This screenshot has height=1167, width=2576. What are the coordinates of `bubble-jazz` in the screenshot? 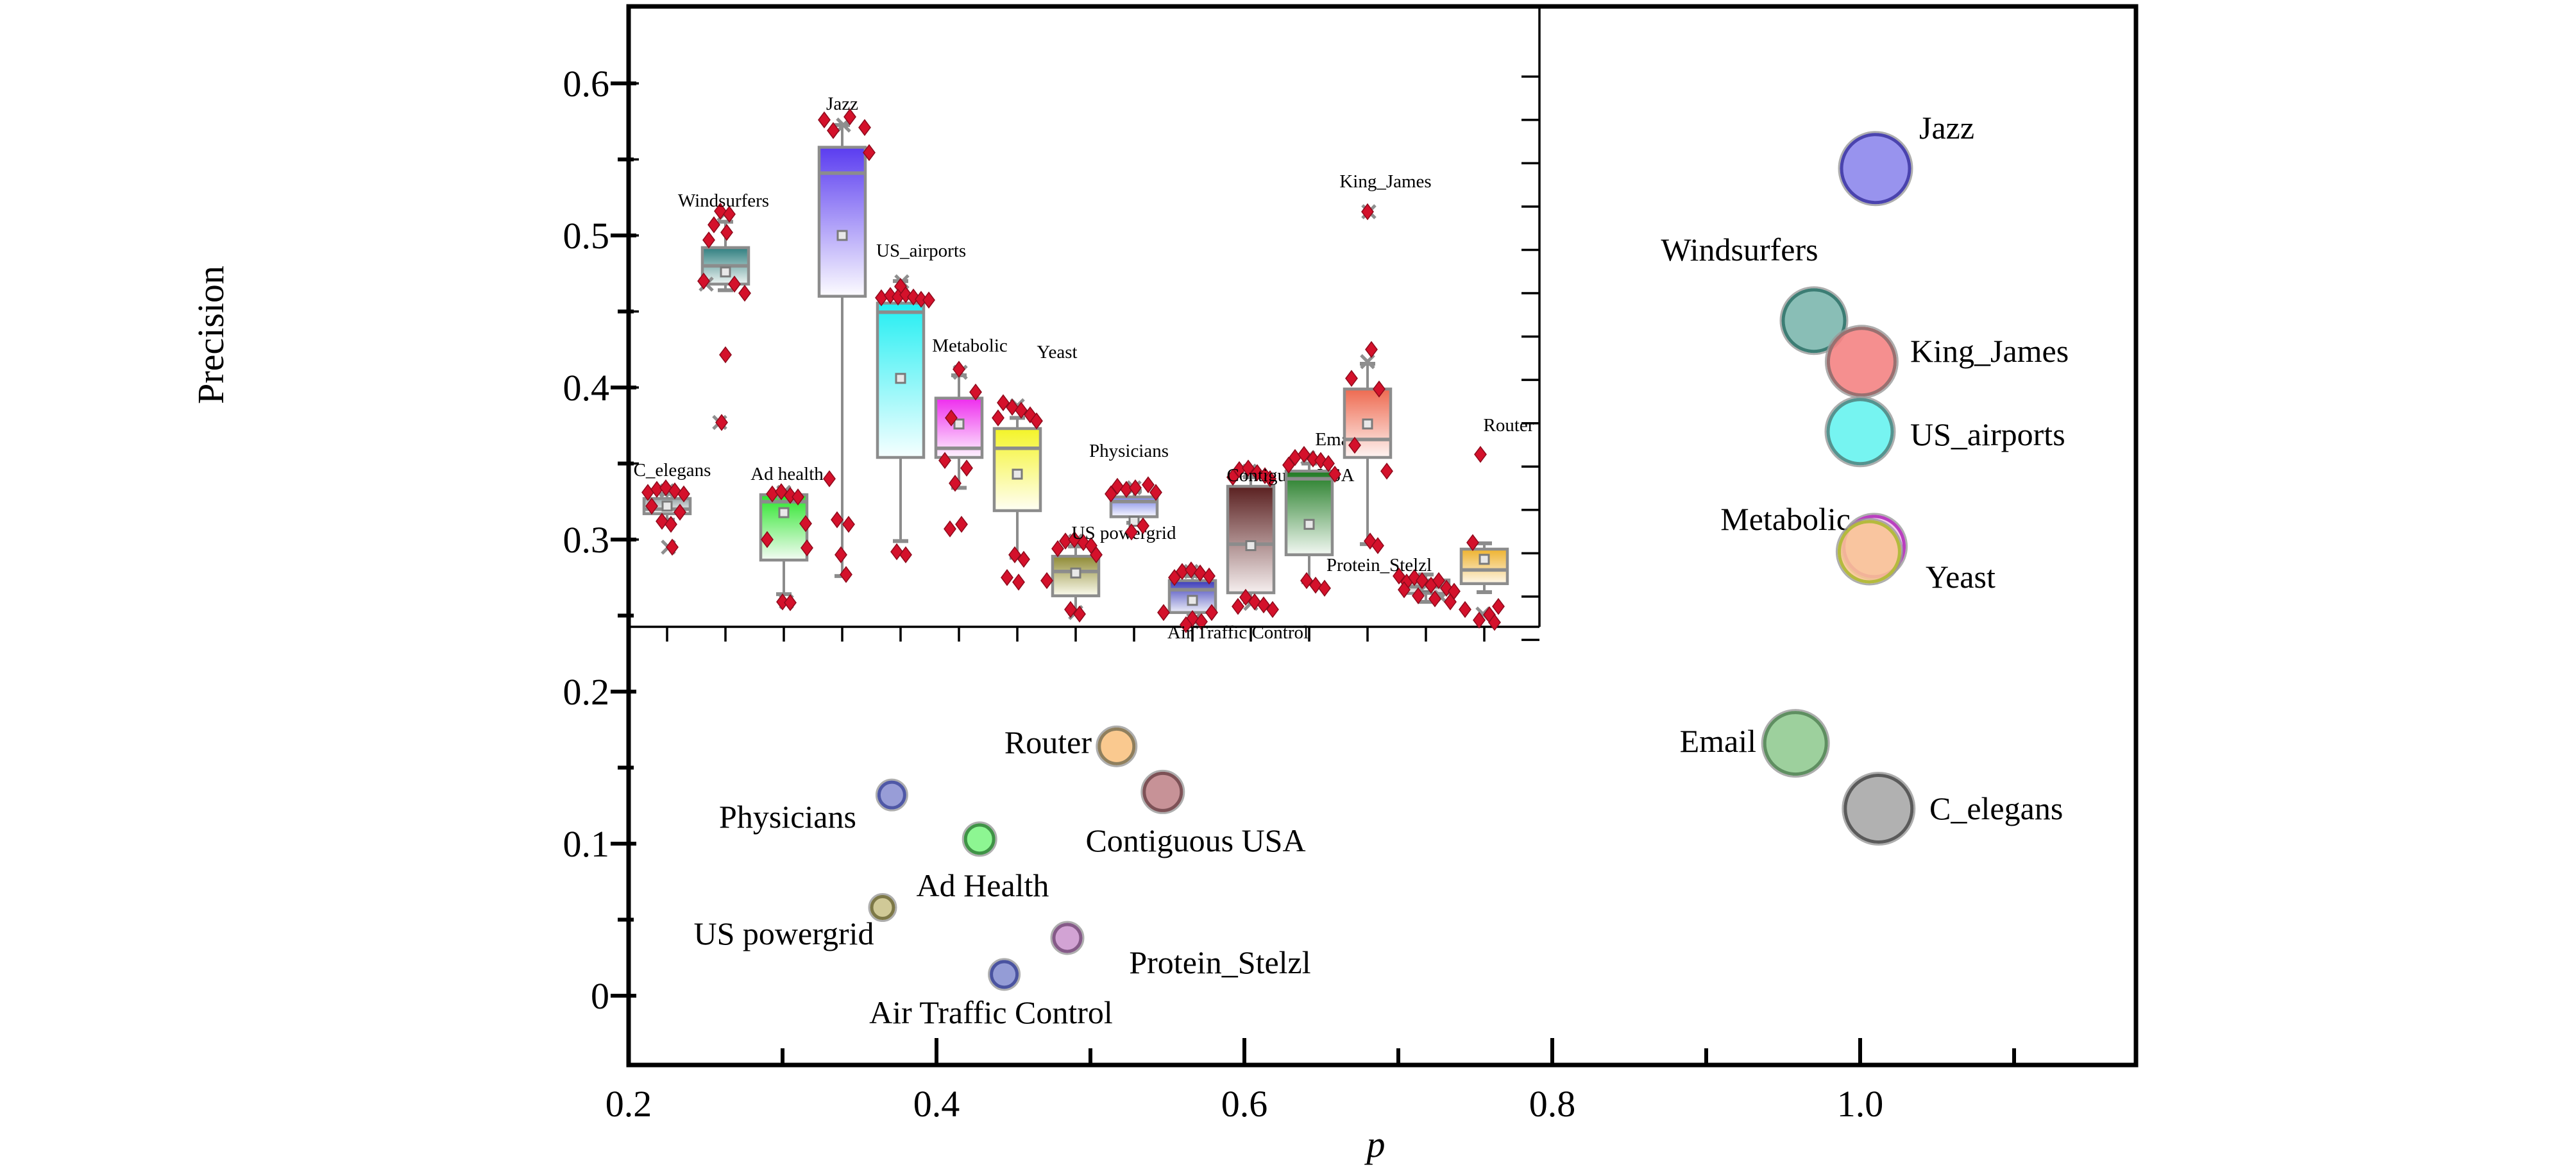 It's located at (1875, 169).